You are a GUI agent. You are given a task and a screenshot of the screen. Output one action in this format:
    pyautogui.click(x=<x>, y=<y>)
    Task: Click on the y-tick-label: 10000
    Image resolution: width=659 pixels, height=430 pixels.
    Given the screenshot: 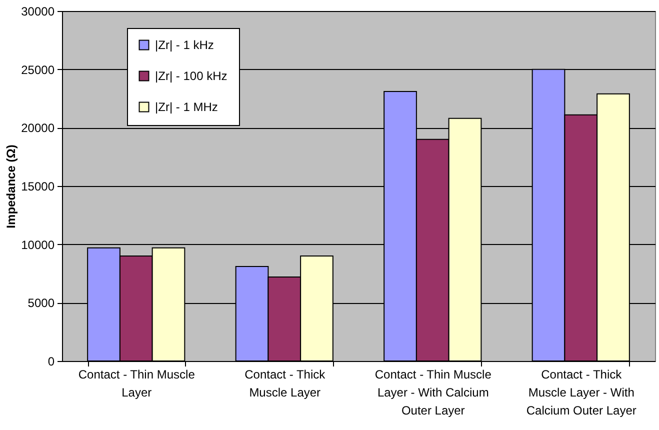 What is the action you would take?
    pyautogui.click(x=38, y=245)
    